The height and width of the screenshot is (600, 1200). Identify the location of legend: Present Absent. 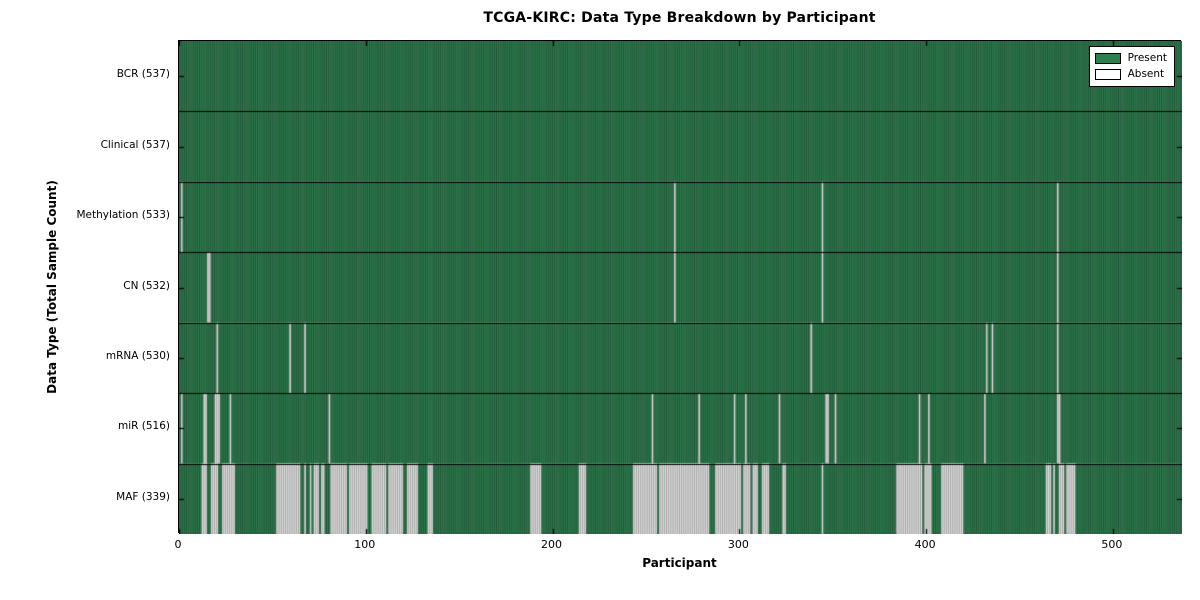
(1131, 66).